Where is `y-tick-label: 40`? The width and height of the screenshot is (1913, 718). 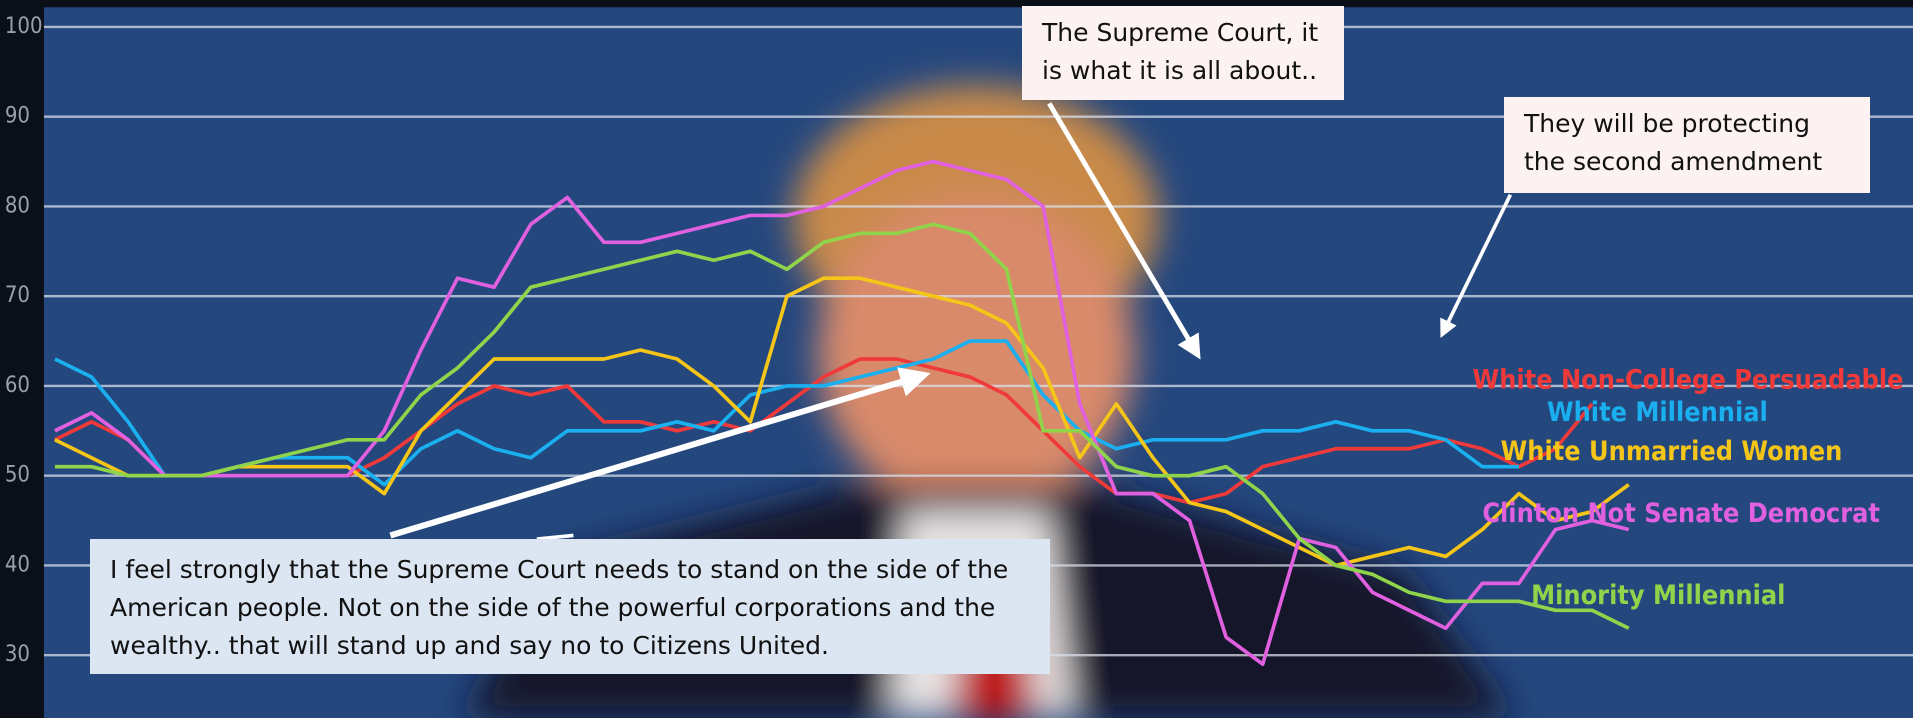
y-tick-label: 40 is located at coordinates (17, 564).